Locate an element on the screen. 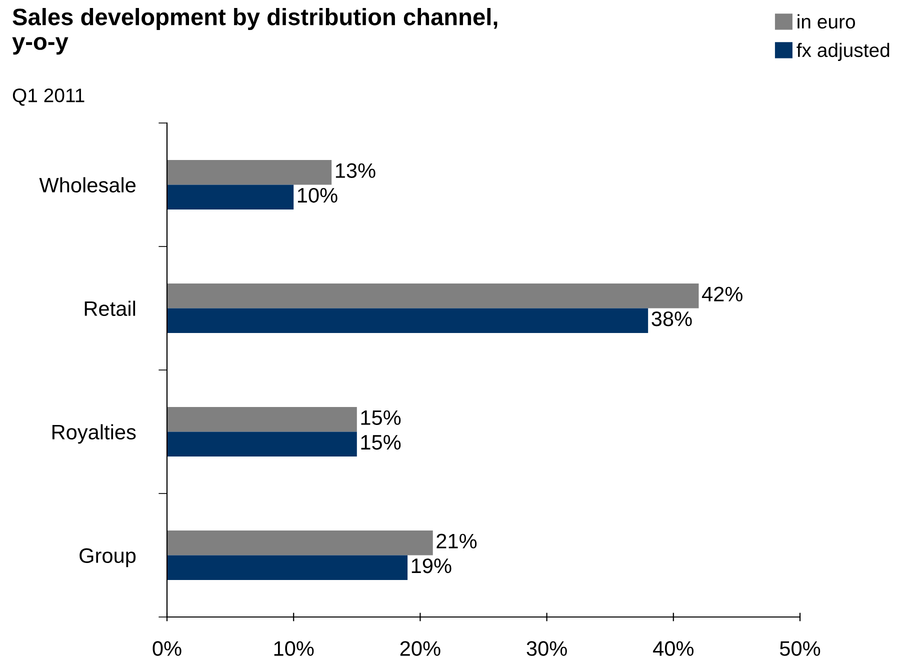 The image size is (904, 670). y-tick-label: Royalties is located at coordinates (94, 434).